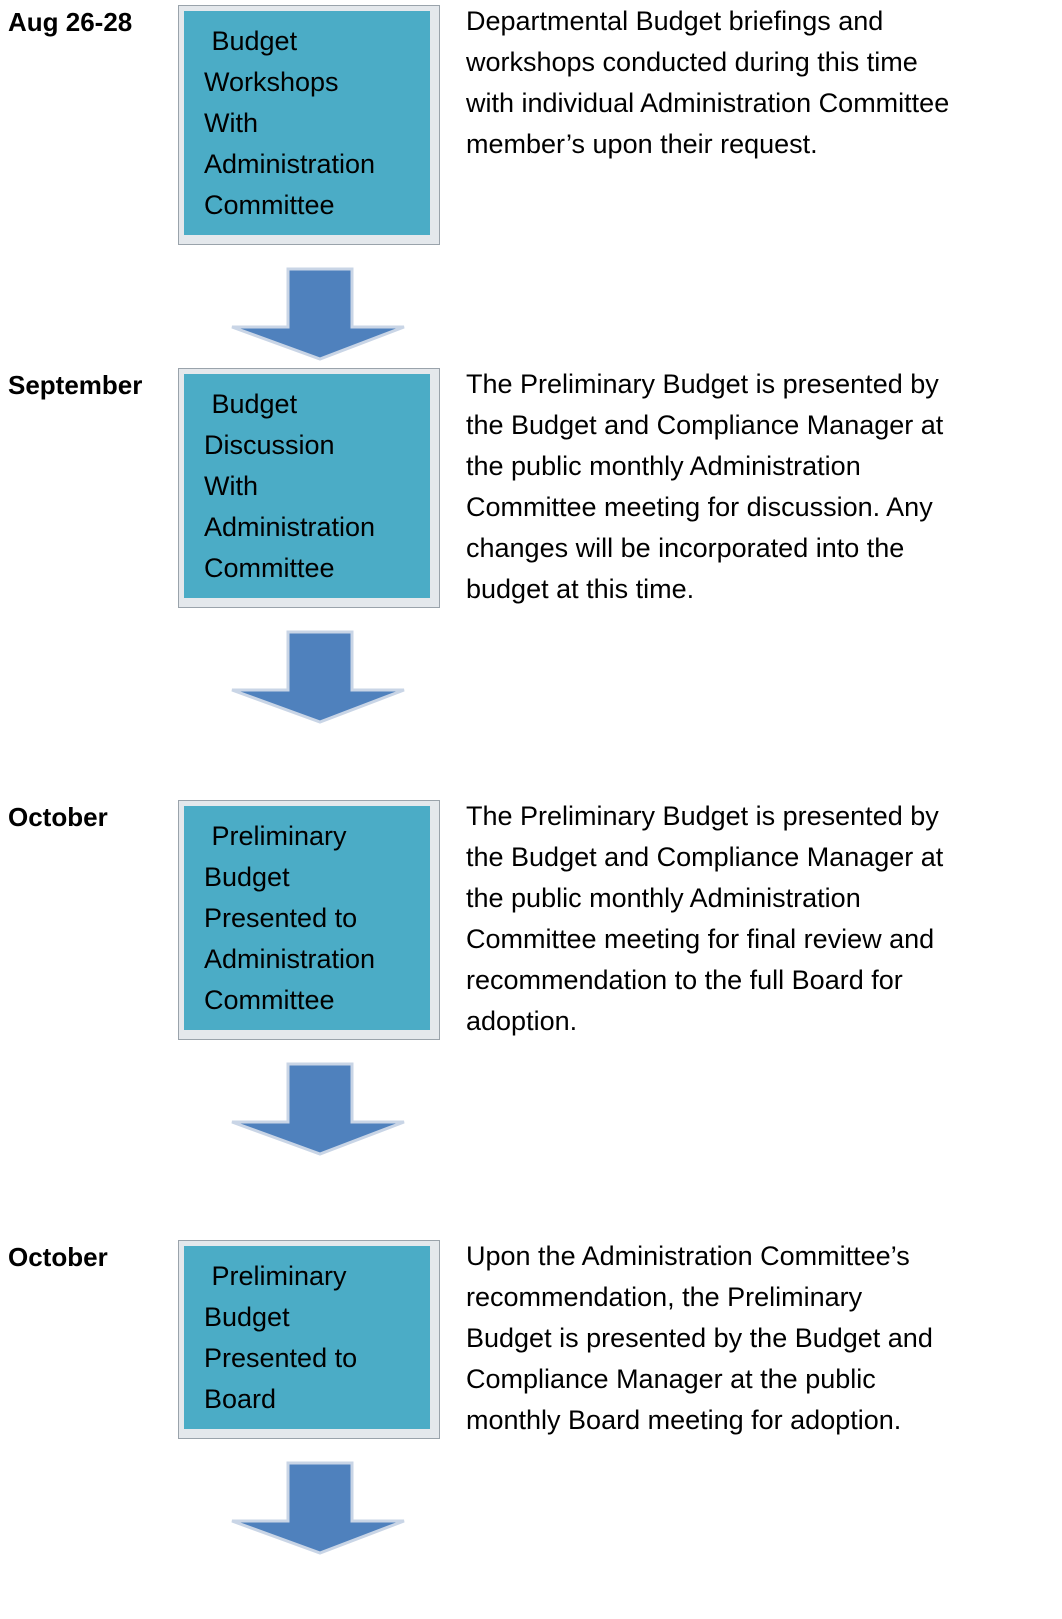 The width and height of the screenshot is (1062, 1619). I want to click on step-date: Aug 26-28, so click(70, 22).